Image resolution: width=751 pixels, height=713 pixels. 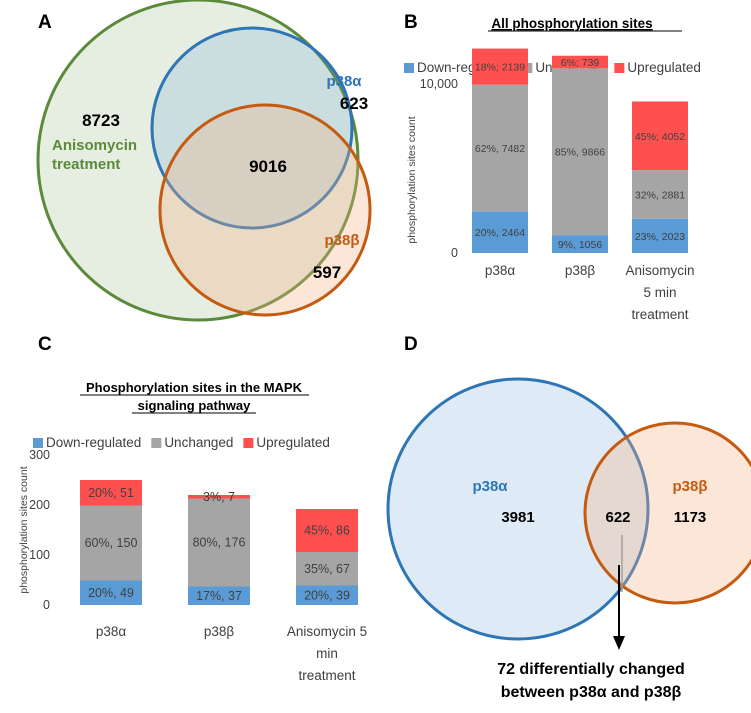 What do you see at coordinates (231, 653) in the screenshot?
I see `panel-c-x-tick-labels: p38α p38β Anisomycin 5 min treatment` at bounding box center [231, 653].